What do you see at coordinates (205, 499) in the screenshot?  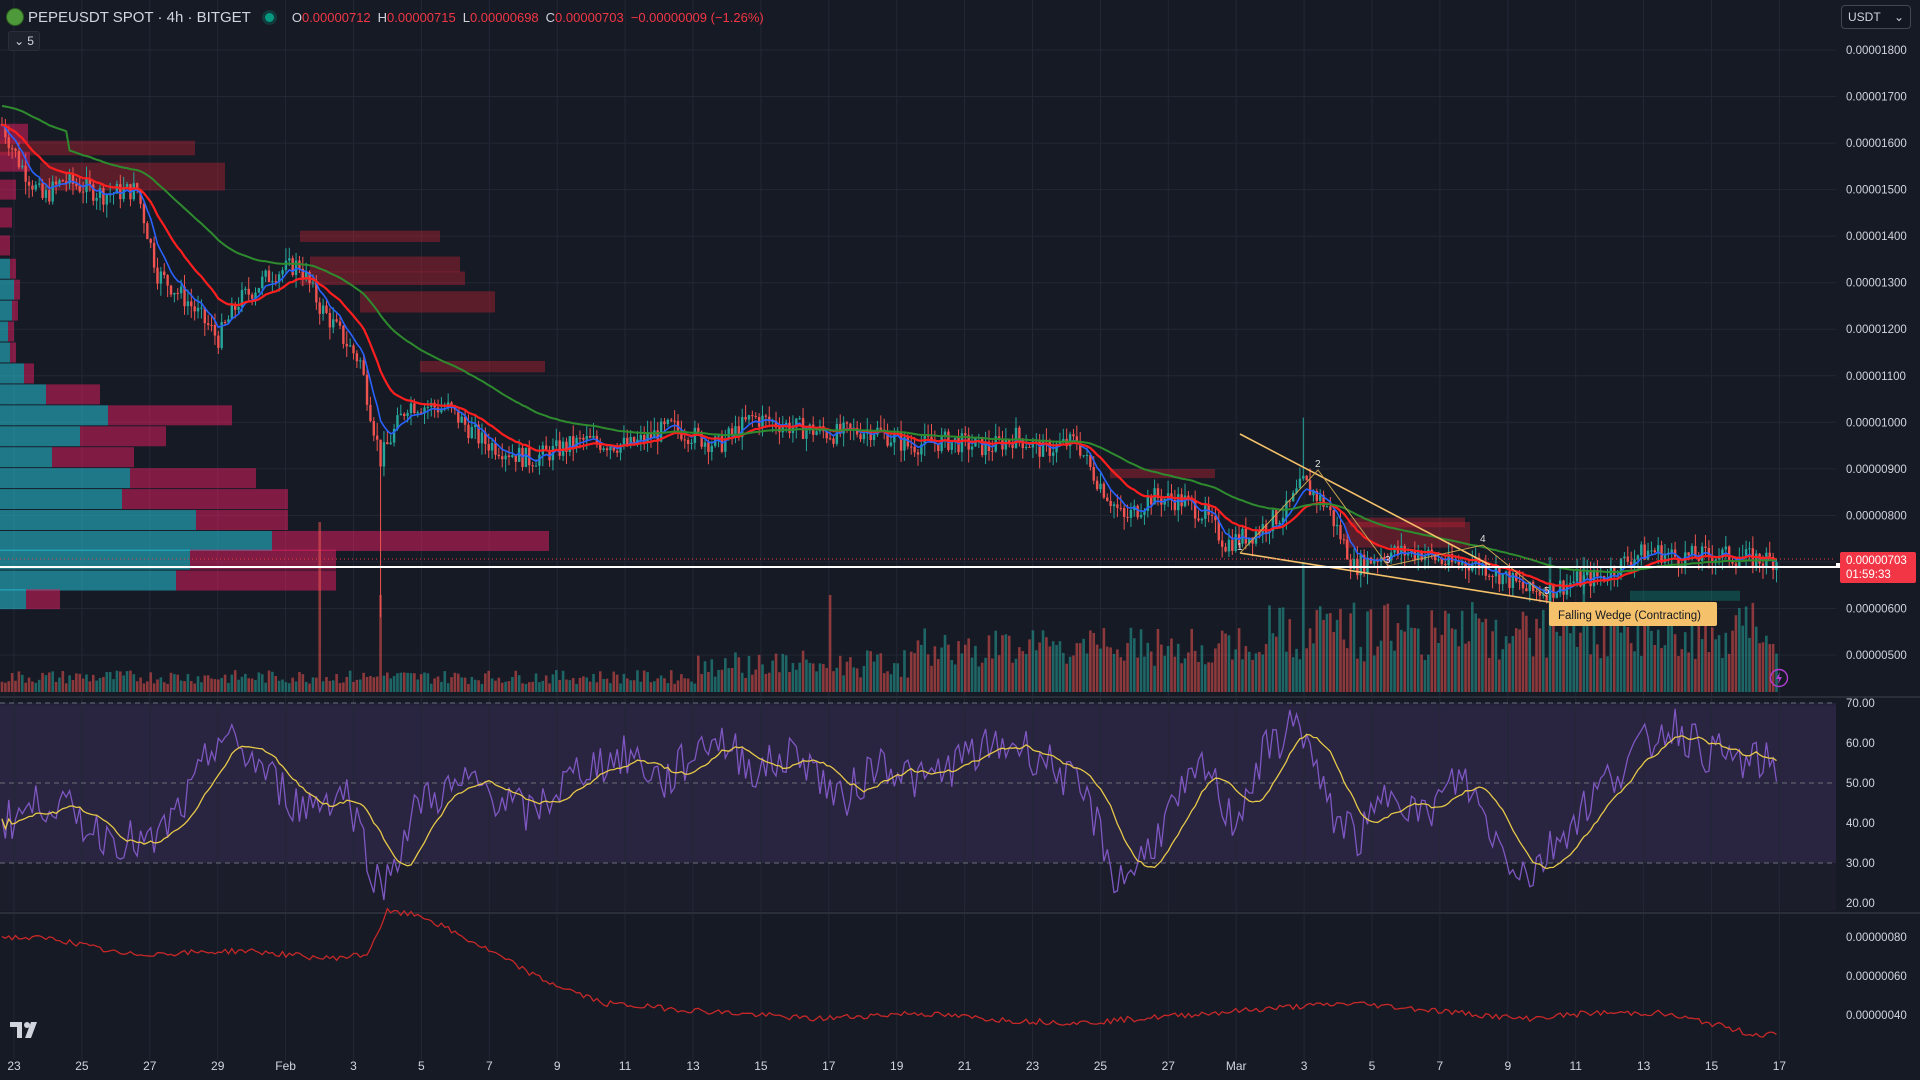 I see `vp-sell-bar` at bounding box center [205, 499].